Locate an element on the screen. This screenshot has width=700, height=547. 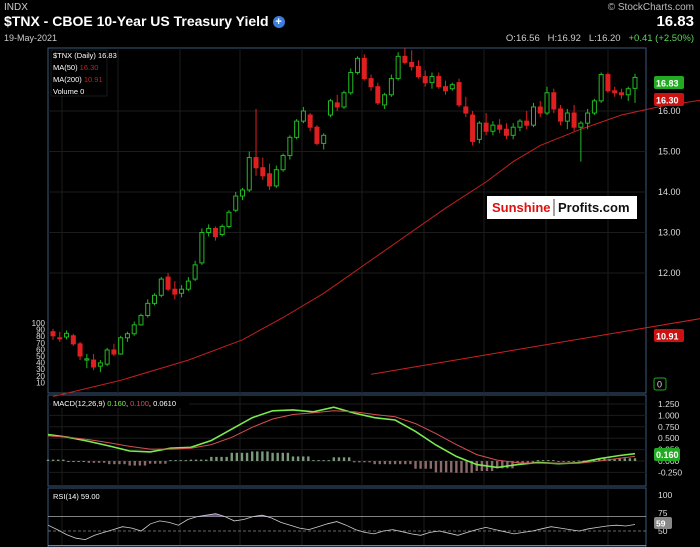
open-value: 16.56 is located at coordinates (527, 38).